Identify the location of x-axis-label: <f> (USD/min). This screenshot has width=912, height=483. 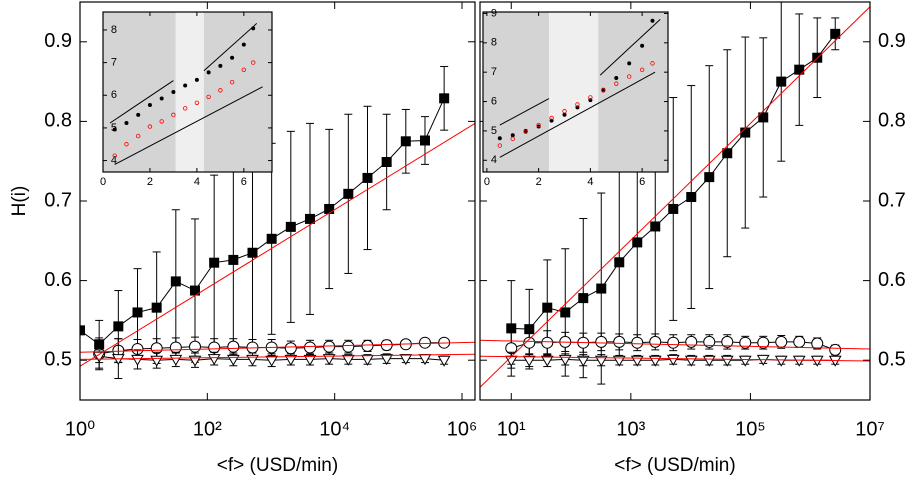
(277, 465).